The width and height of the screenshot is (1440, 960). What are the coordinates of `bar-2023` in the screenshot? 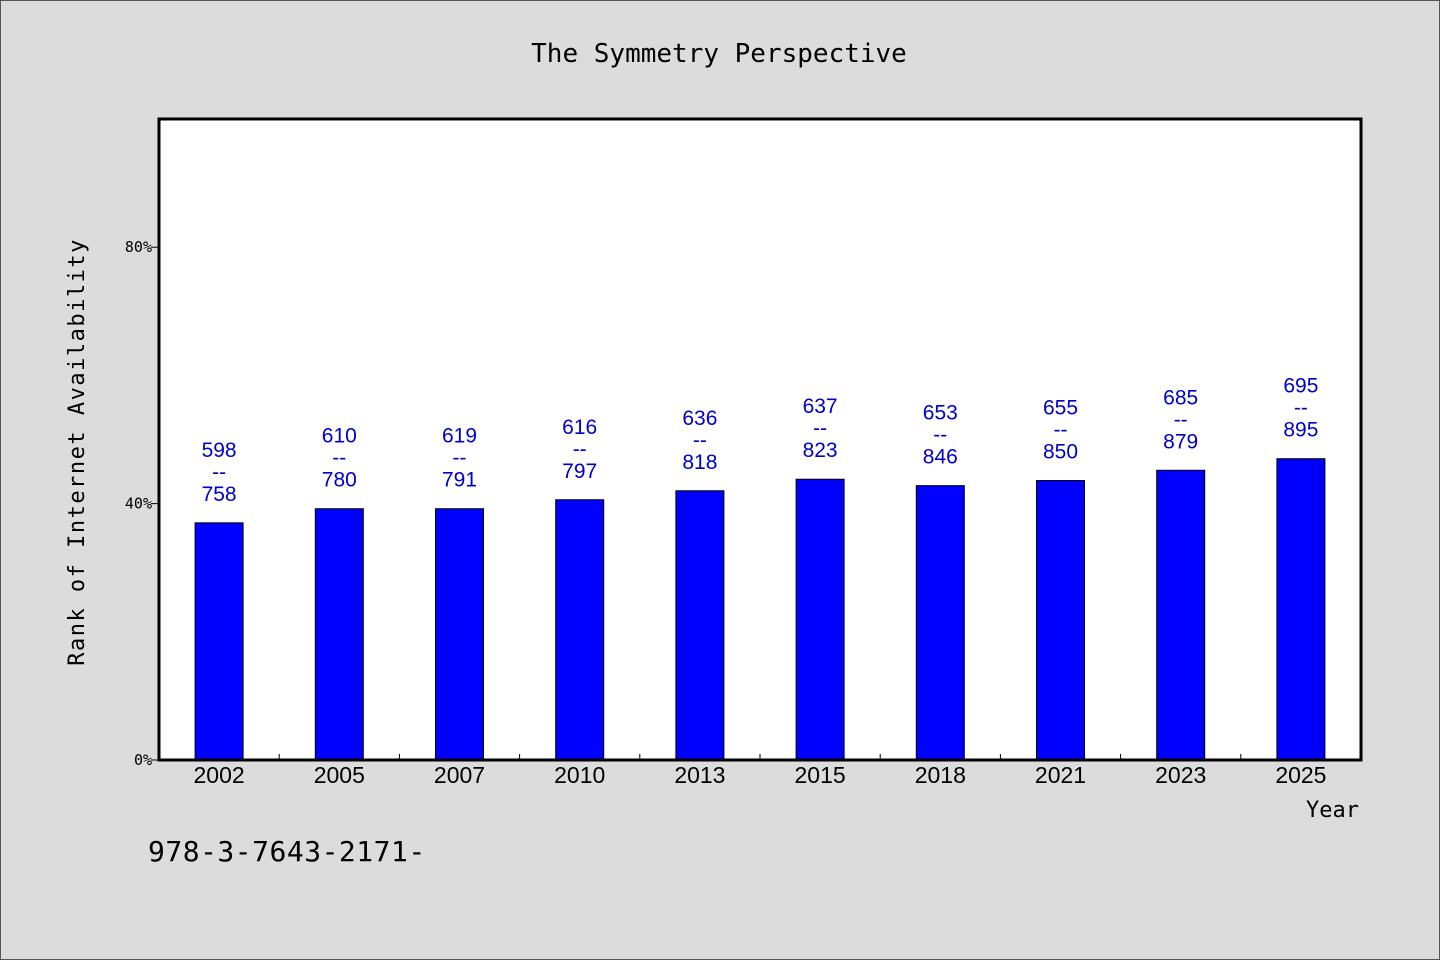 It's located at (1181, 615).